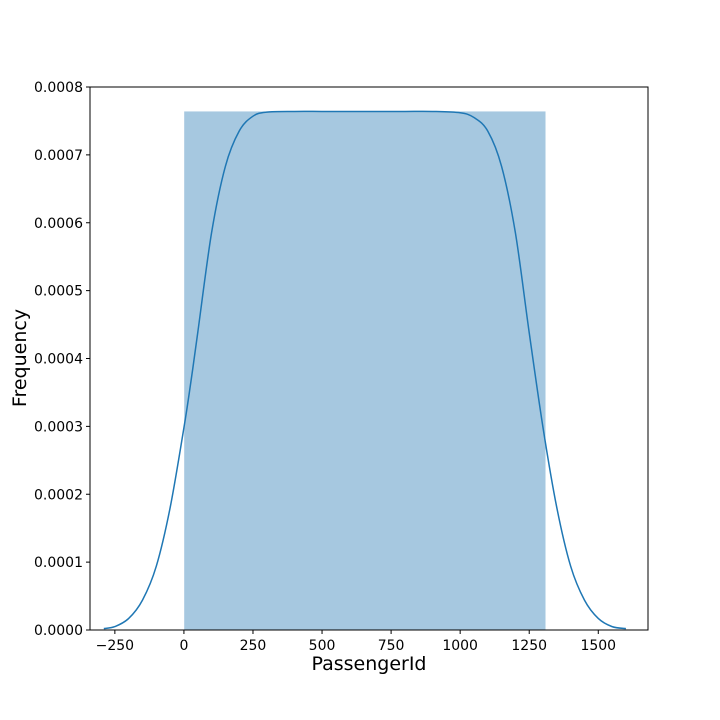 The image size is (720, 720). I want to click on x-tick-label: 1500, so click(598, 646).